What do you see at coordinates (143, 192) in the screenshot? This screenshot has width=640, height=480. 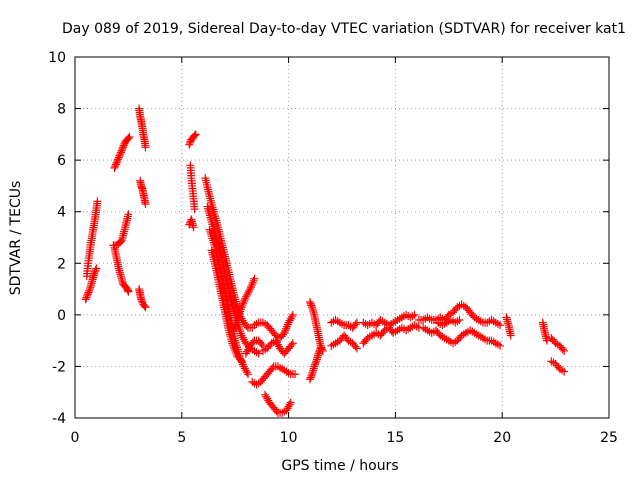 I see `series-s7` at bounding box center [143, 192].